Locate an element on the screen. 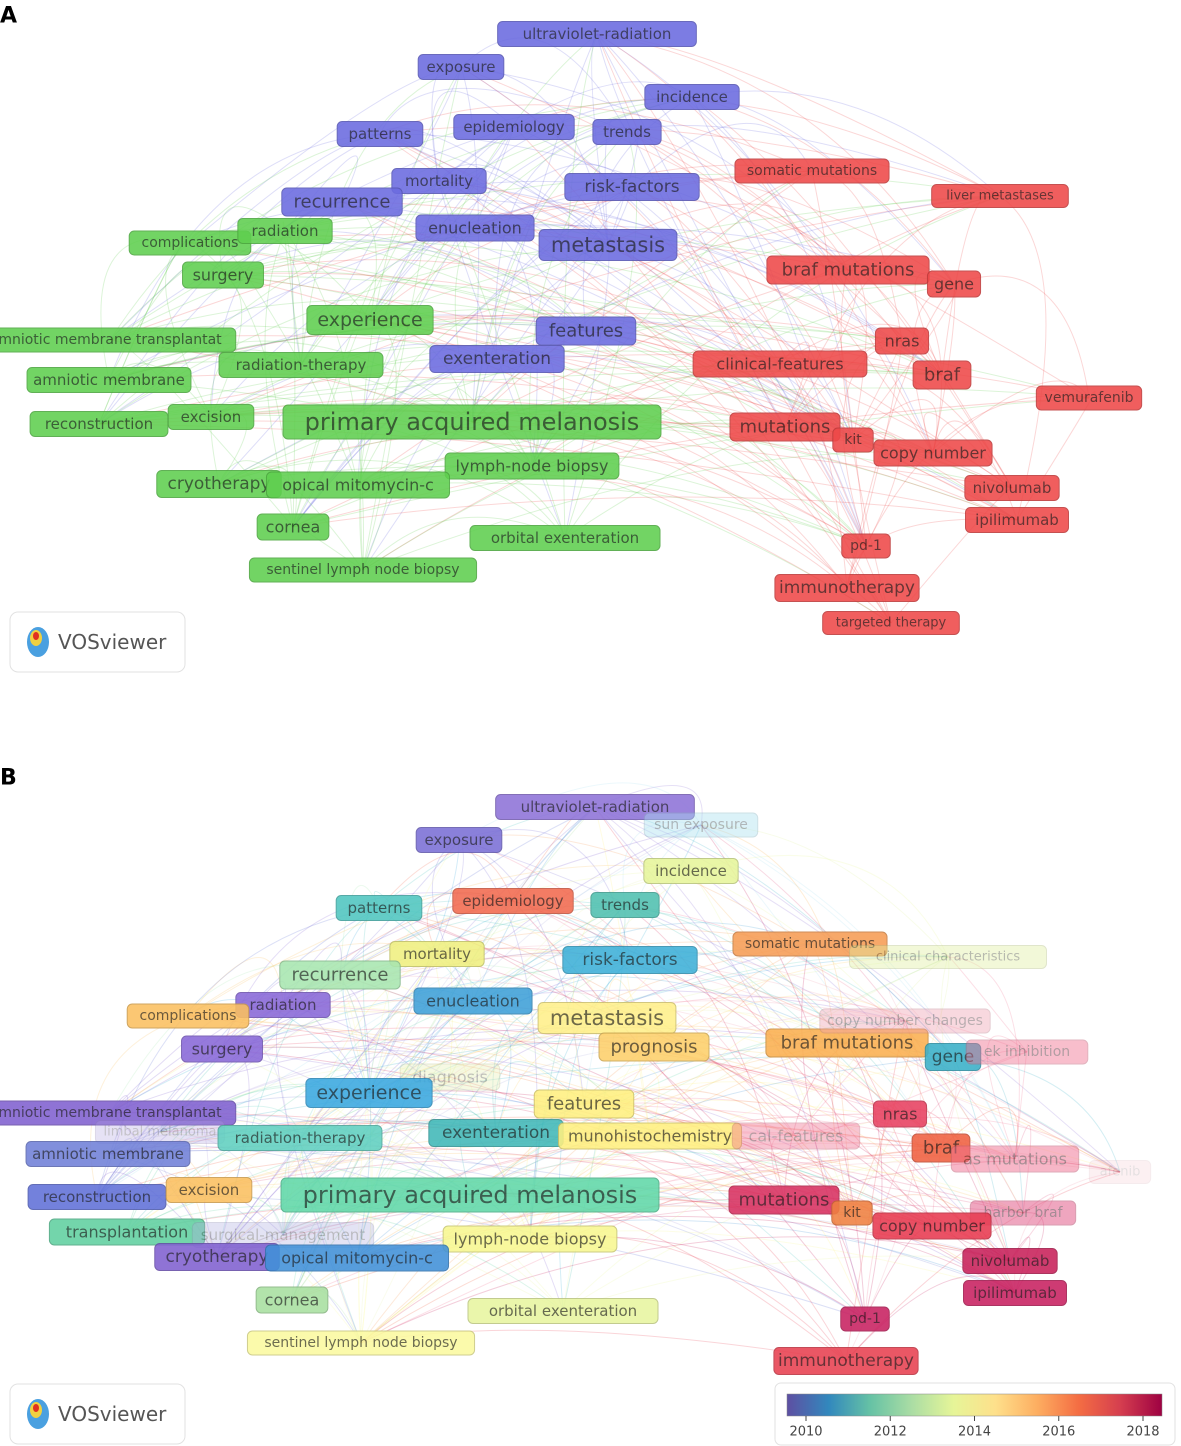  colorbar-tick-label: 2010 is located at coordinates (805, 1432).